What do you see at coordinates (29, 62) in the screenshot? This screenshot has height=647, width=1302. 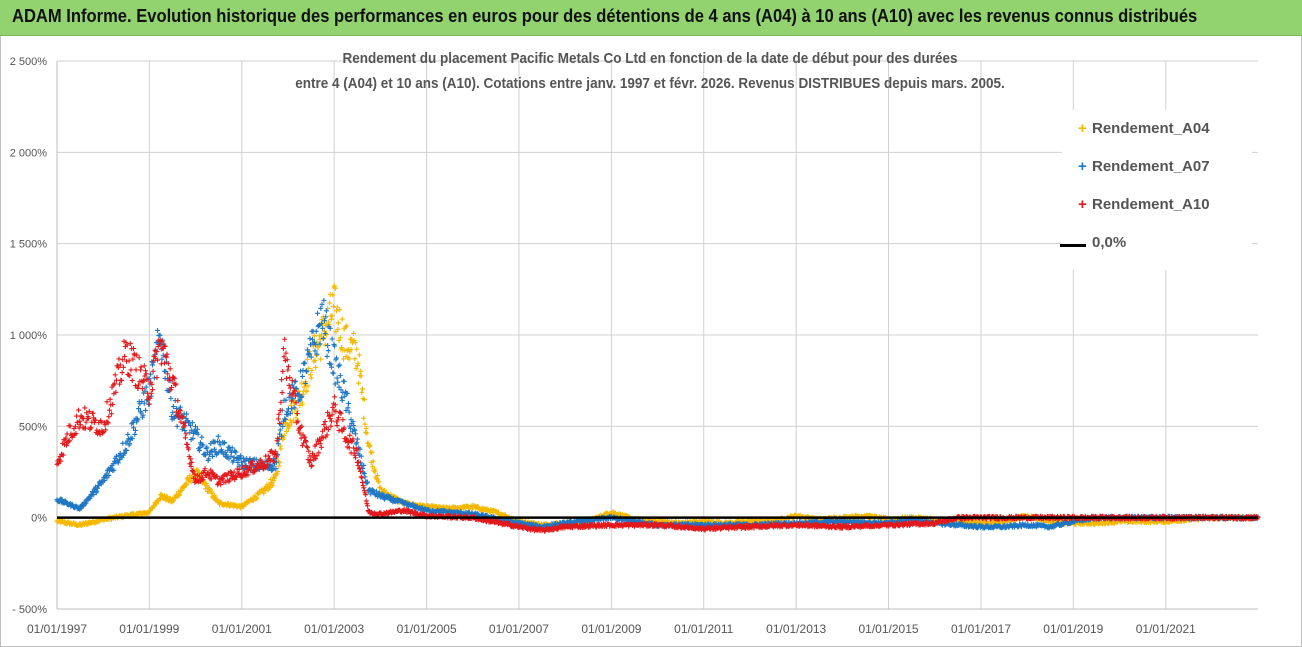 I see `y-tick-label: 2 500%` at bounding box center [29, 62].